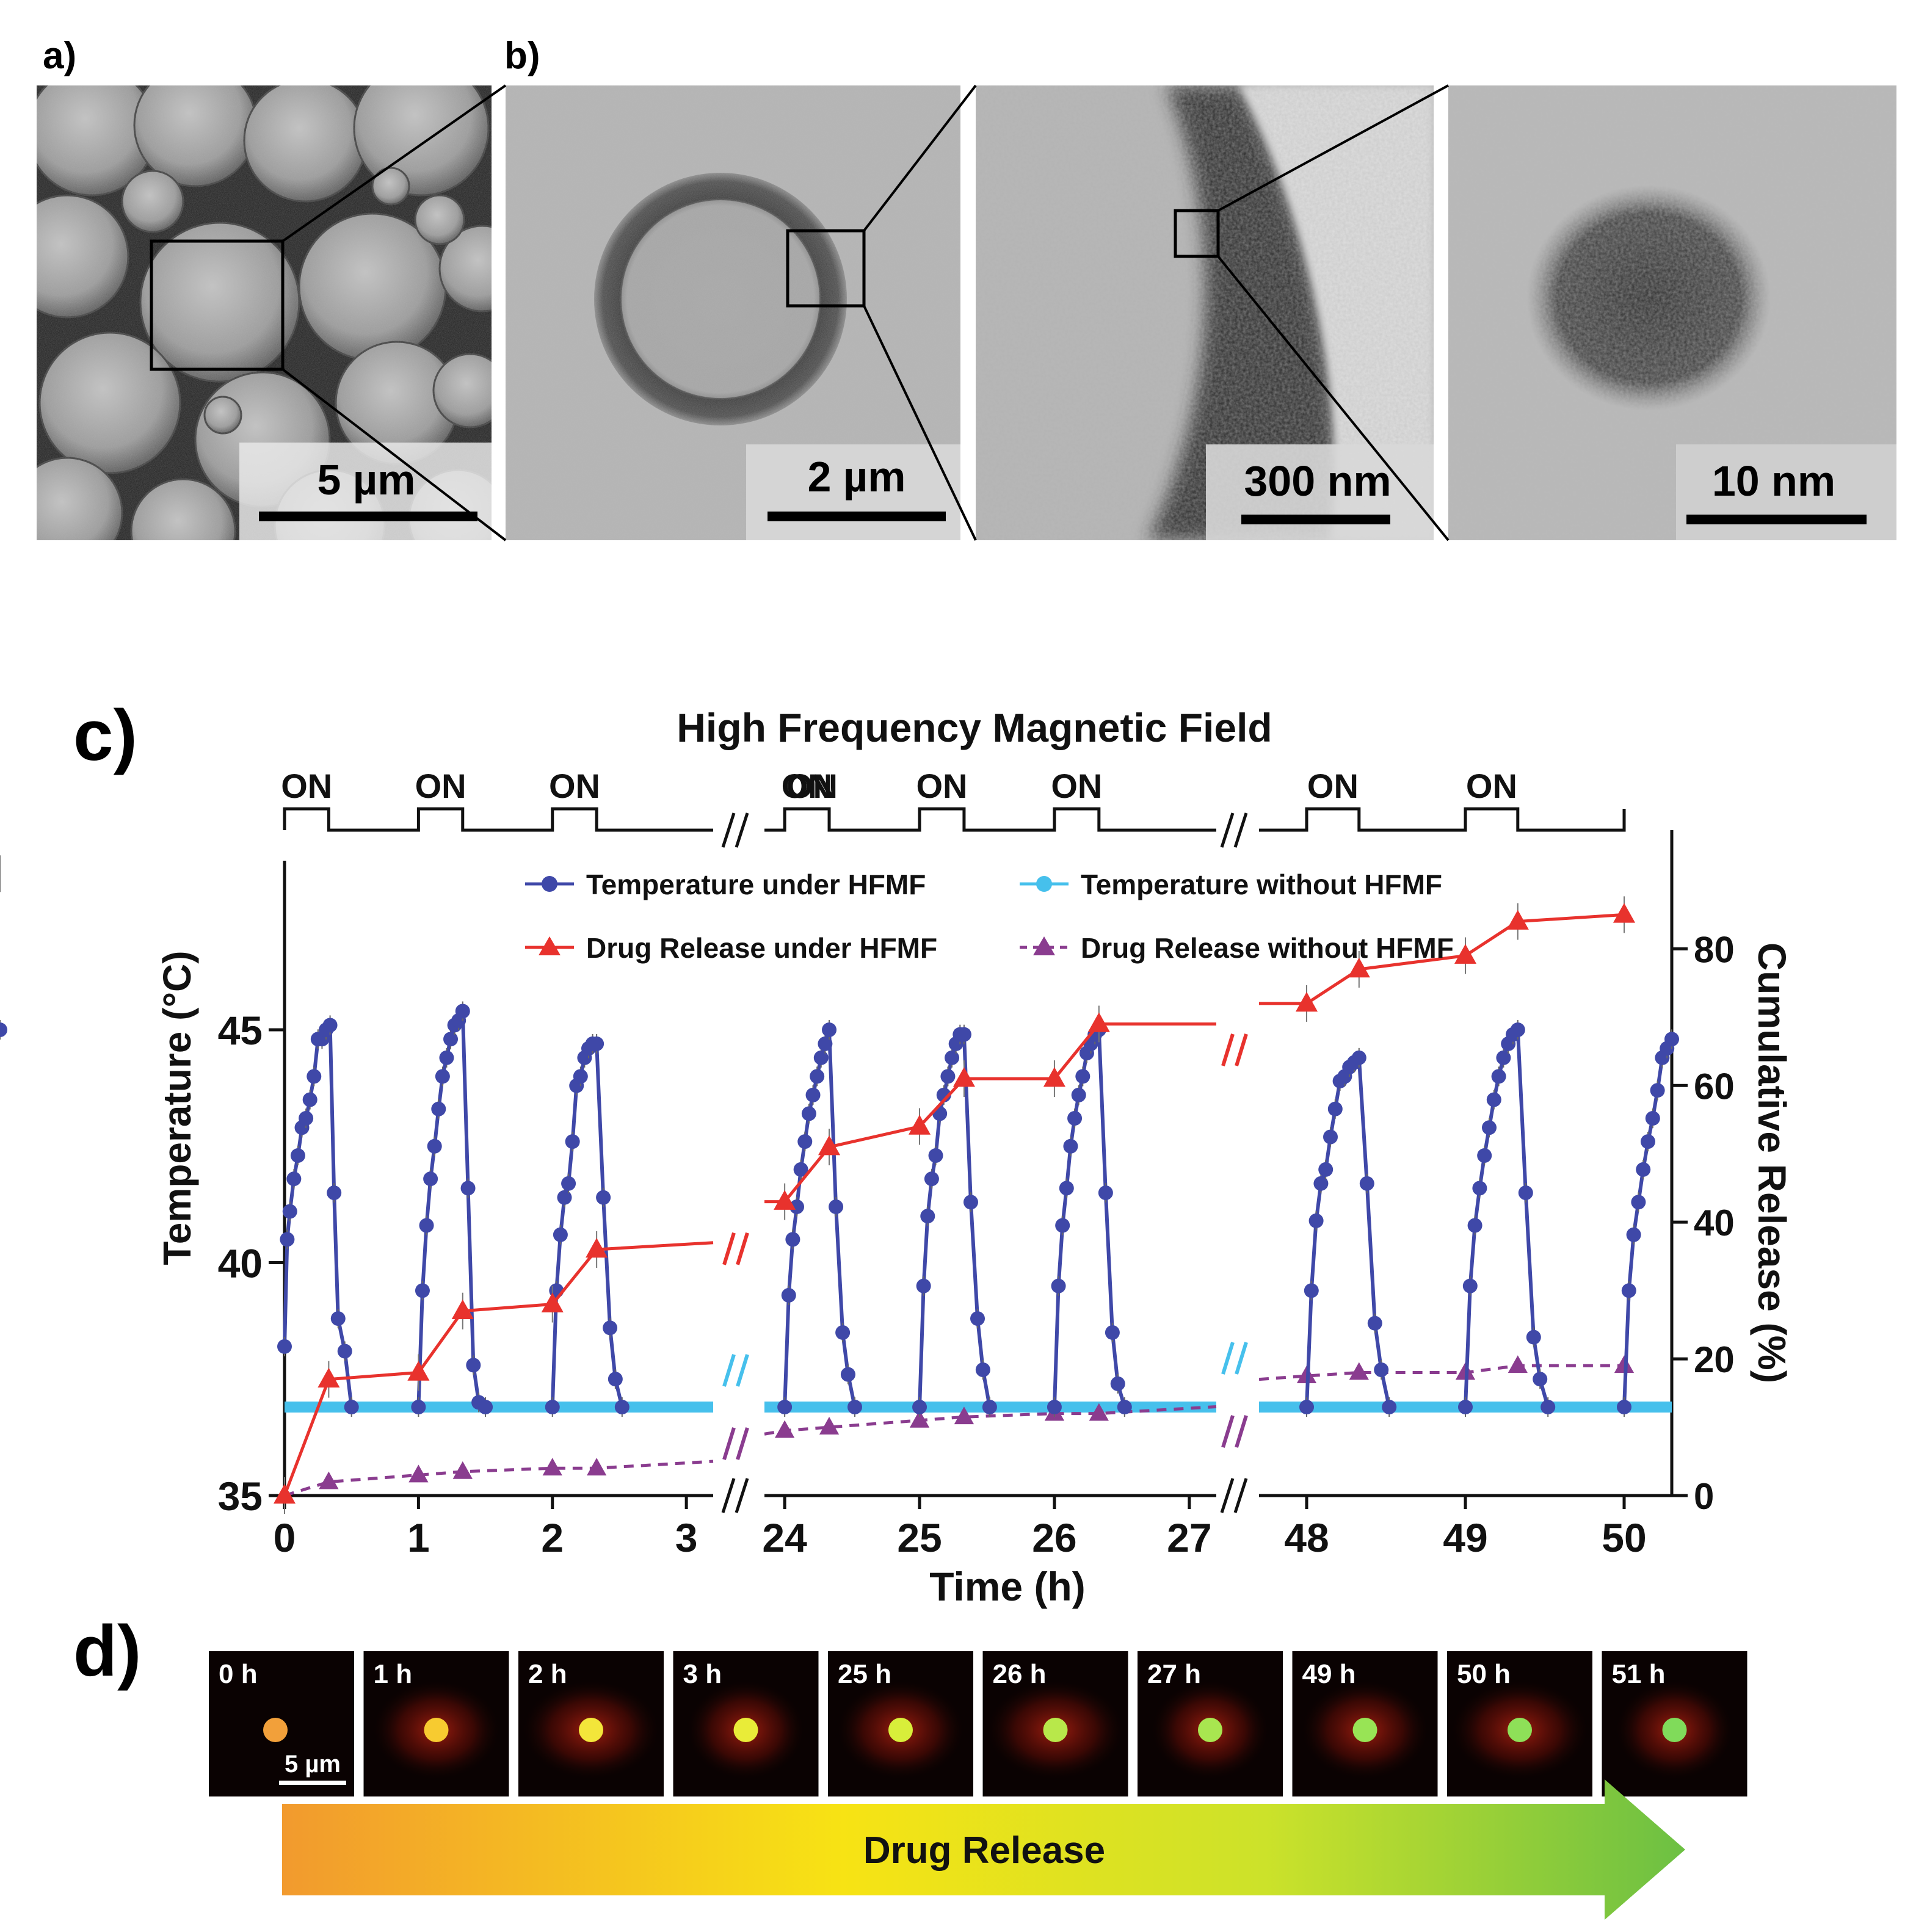 The width and height of the screenshot is (1927, 1932). What do you see at coordinates (1442, 819) in the screenshot?
I see `field-trace-segment` at bounding box center [1442, 819].